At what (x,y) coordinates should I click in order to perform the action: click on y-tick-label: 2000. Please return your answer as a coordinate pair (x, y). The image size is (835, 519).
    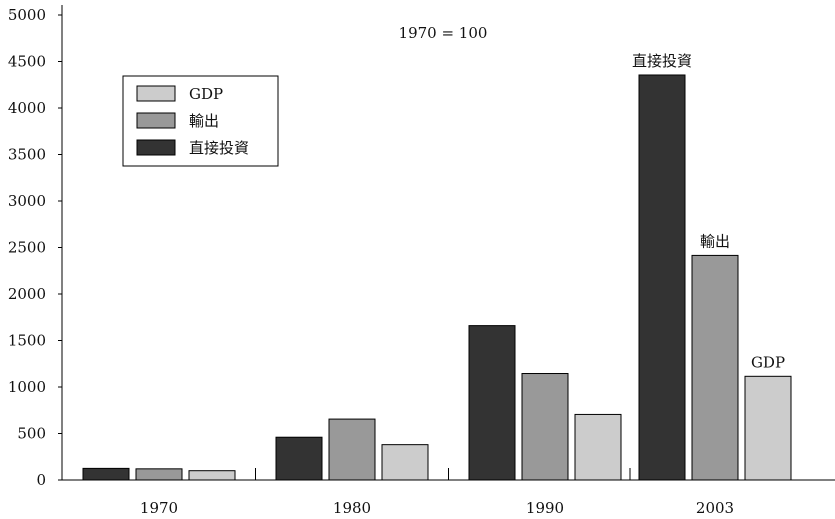
    Looking at the image, I should click on (27, 294).